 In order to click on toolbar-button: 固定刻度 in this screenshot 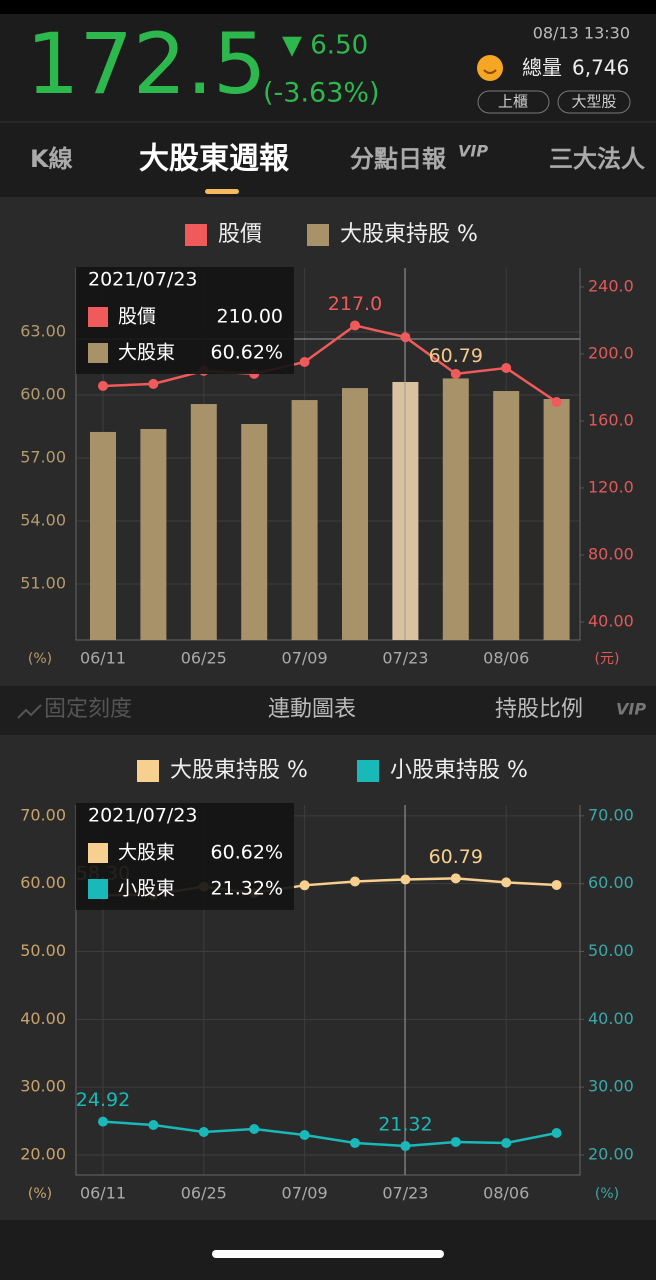, I will do `click(88, 709)`.